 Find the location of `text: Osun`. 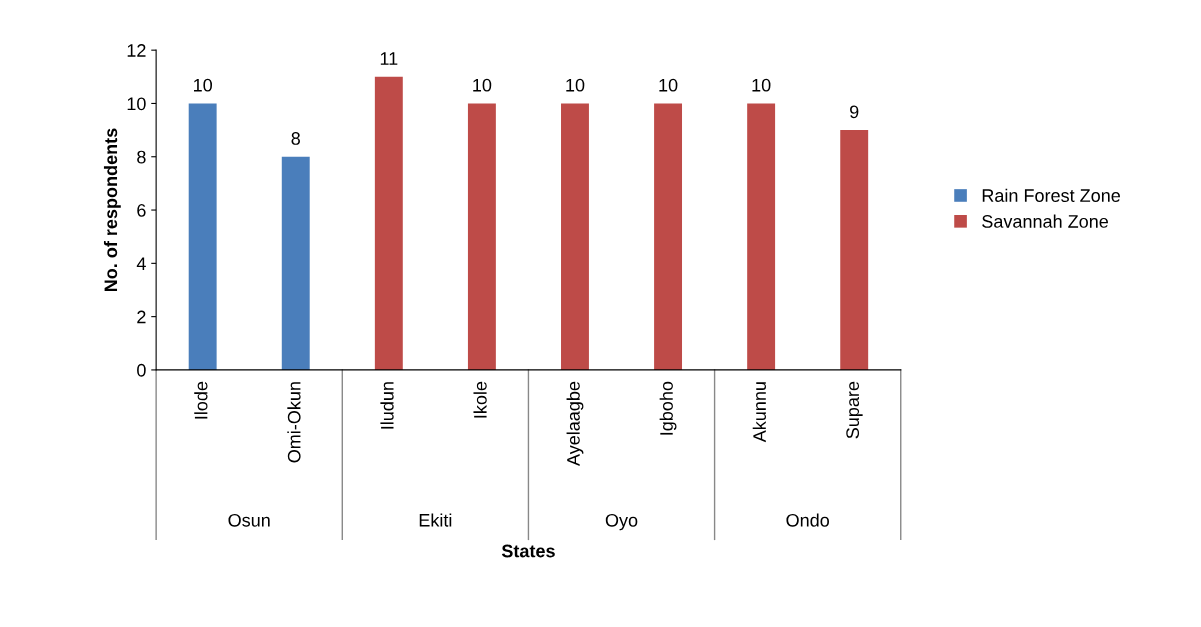

text: Osun is located at coordinates (249, 520).